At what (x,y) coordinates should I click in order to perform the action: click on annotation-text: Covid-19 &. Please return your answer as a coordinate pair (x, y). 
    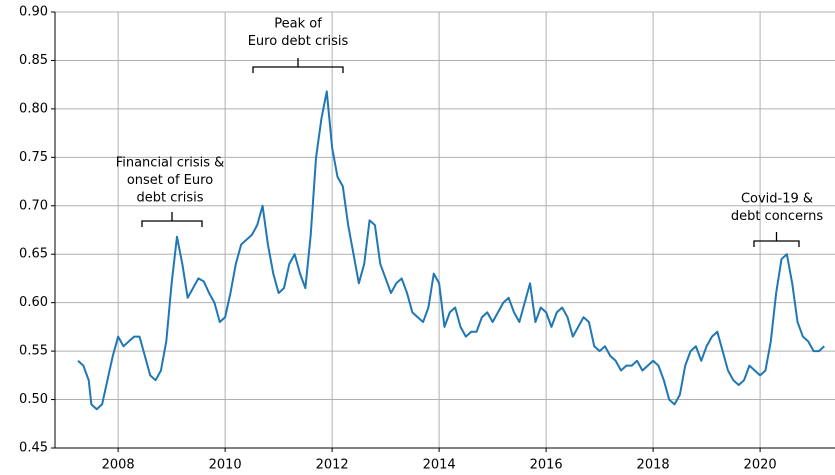
    Looking at the image, I should click on (777, 199).